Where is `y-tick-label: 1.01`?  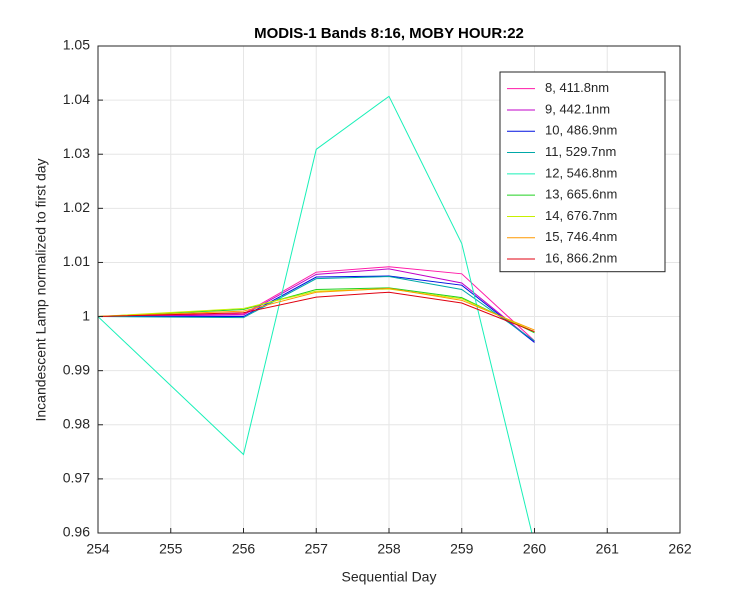 y-tick-label: 1.01 is located at coordinates (76, 261).